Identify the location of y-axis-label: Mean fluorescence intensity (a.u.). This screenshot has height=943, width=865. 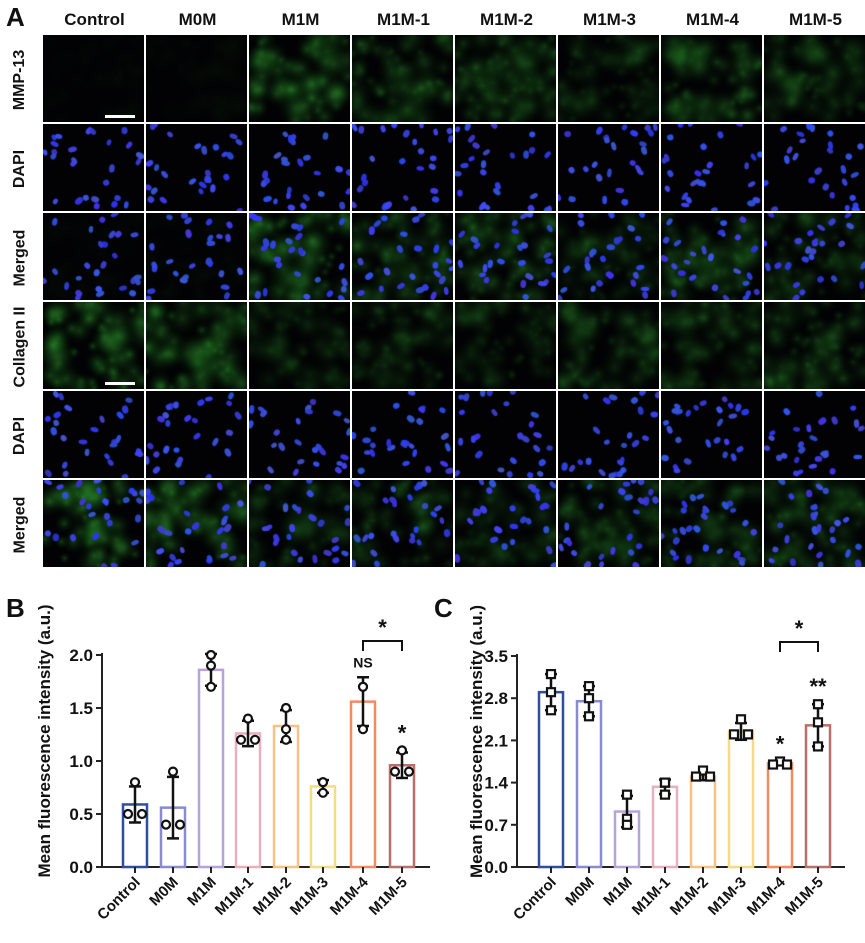
(44, 740).